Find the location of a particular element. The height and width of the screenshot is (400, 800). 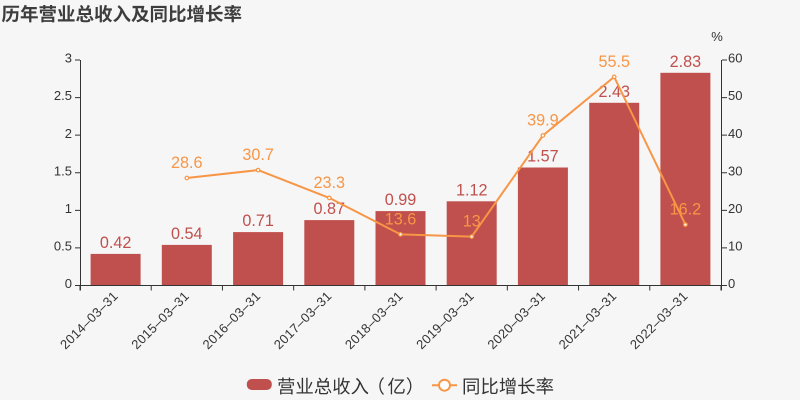

svg-text: 2.43 is located at coordinates (614, 92).